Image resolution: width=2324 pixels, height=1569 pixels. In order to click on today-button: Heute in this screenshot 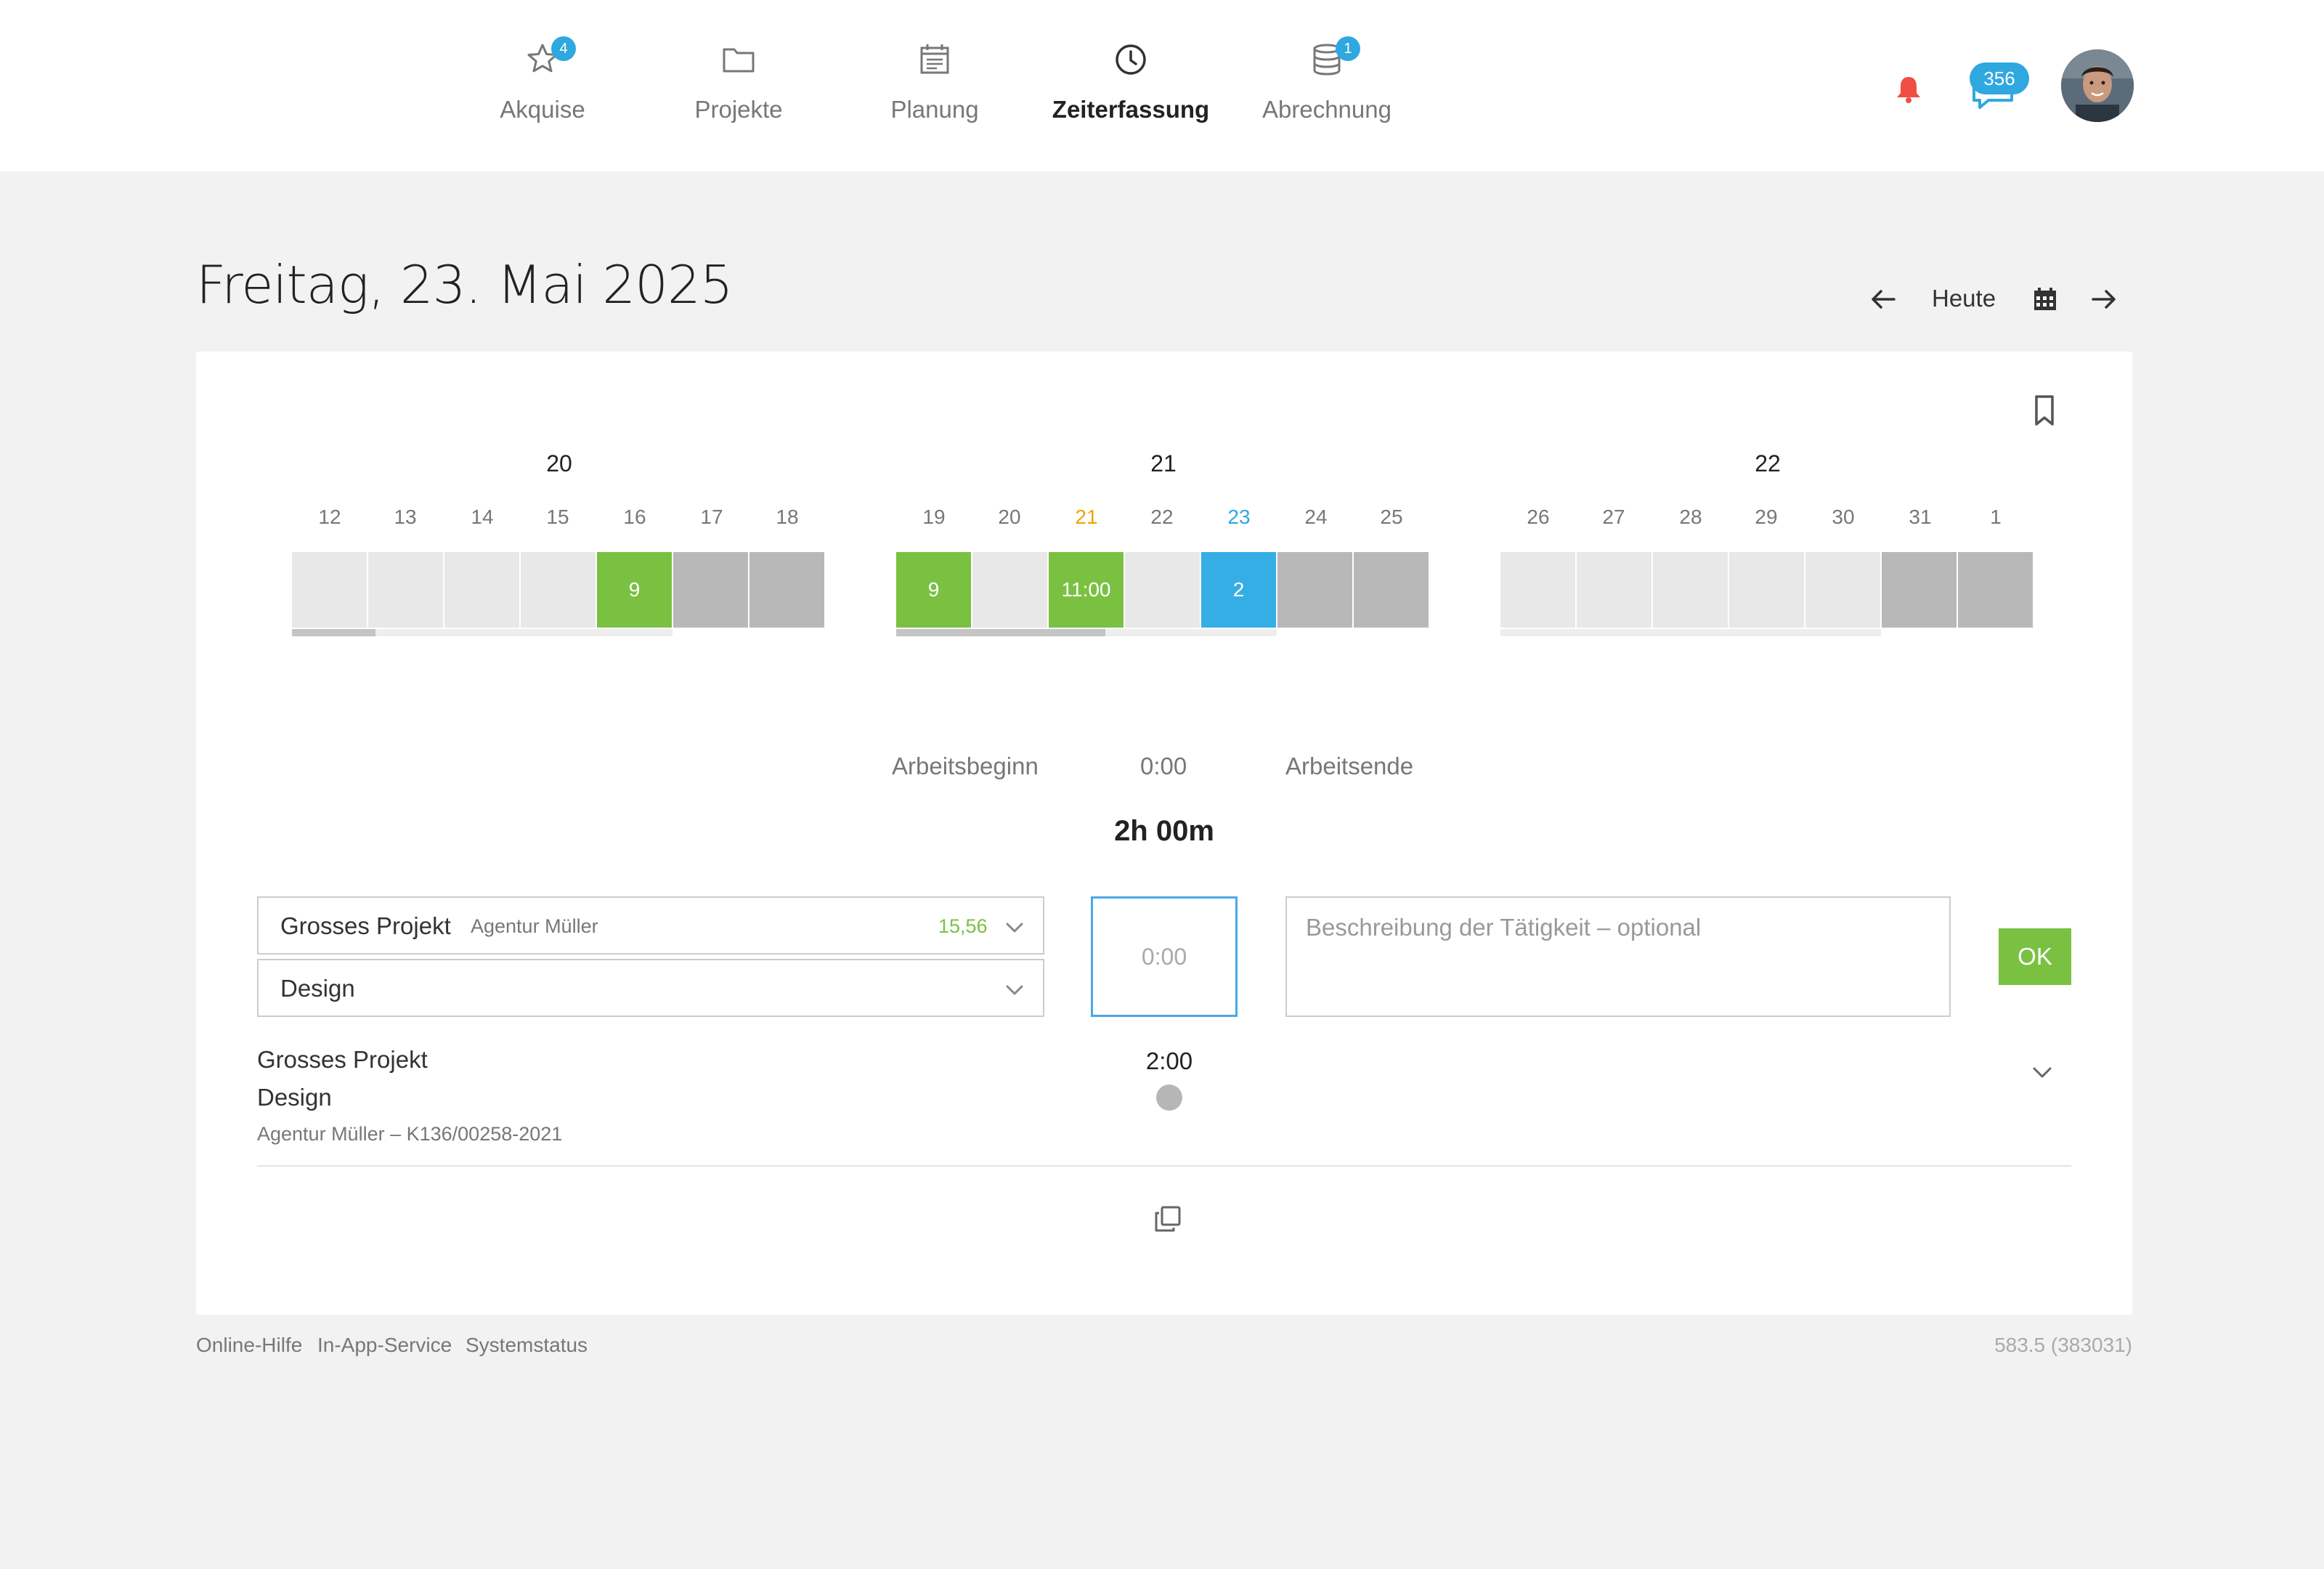, I will do `click(1964, 298)`.